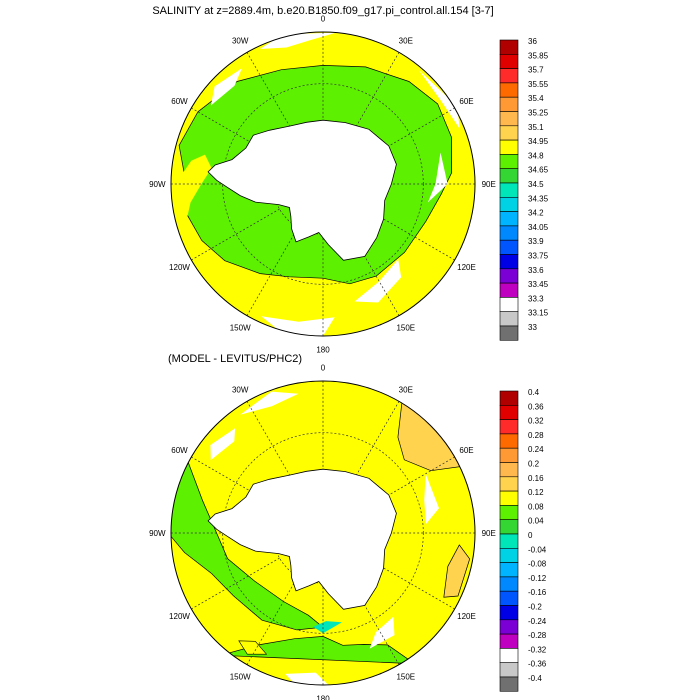  I want to click on colorbar-label: 33.6, so click(536, 270).